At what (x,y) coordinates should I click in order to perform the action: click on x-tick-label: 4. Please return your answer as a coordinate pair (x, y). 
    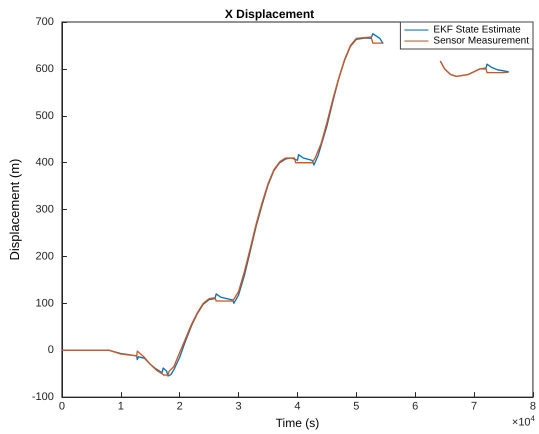
    Looking at the image, I should click on (297, 406).